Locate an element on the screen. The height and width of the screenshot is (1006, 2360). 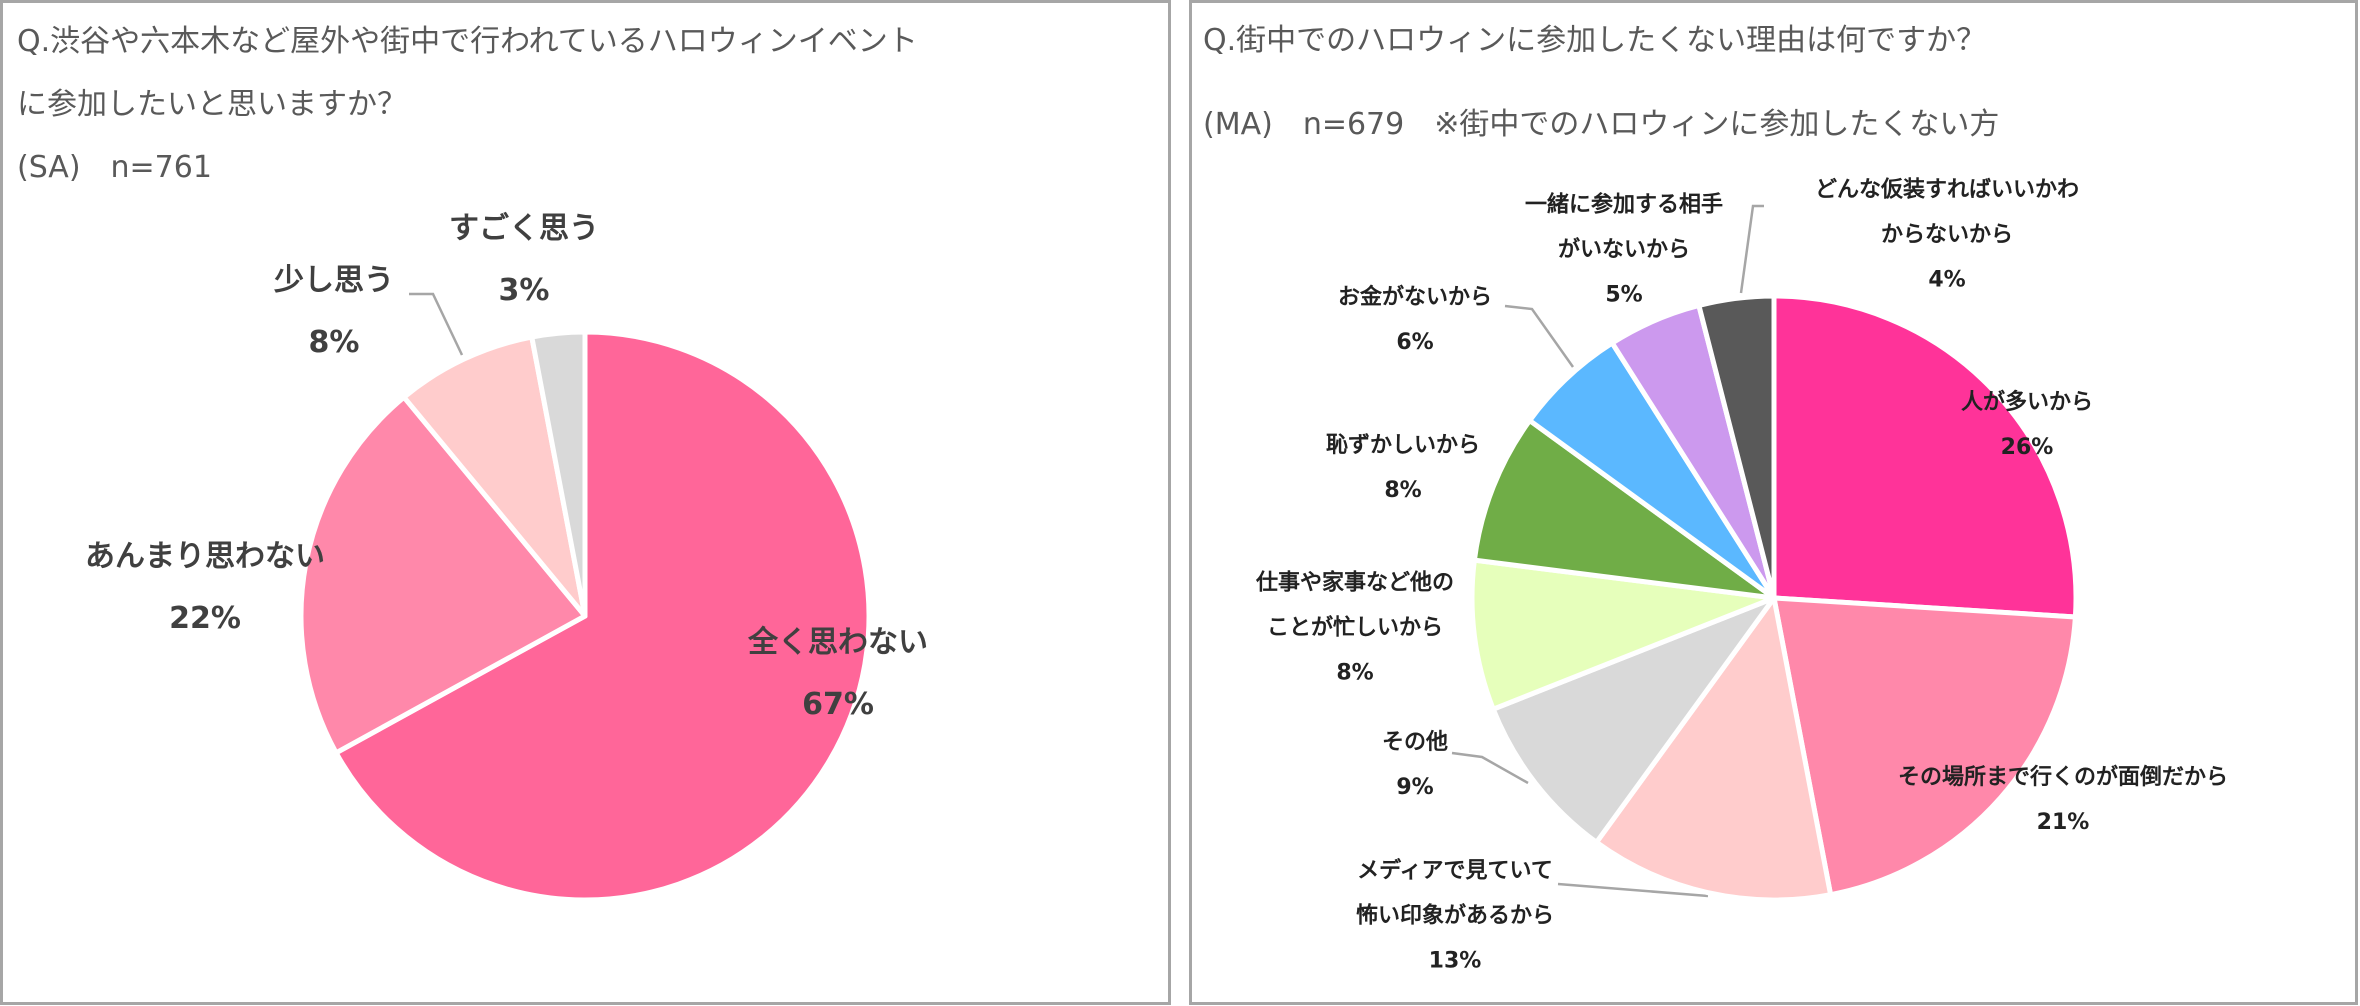
value-label: 13% is located at coordinates (1455, 961).